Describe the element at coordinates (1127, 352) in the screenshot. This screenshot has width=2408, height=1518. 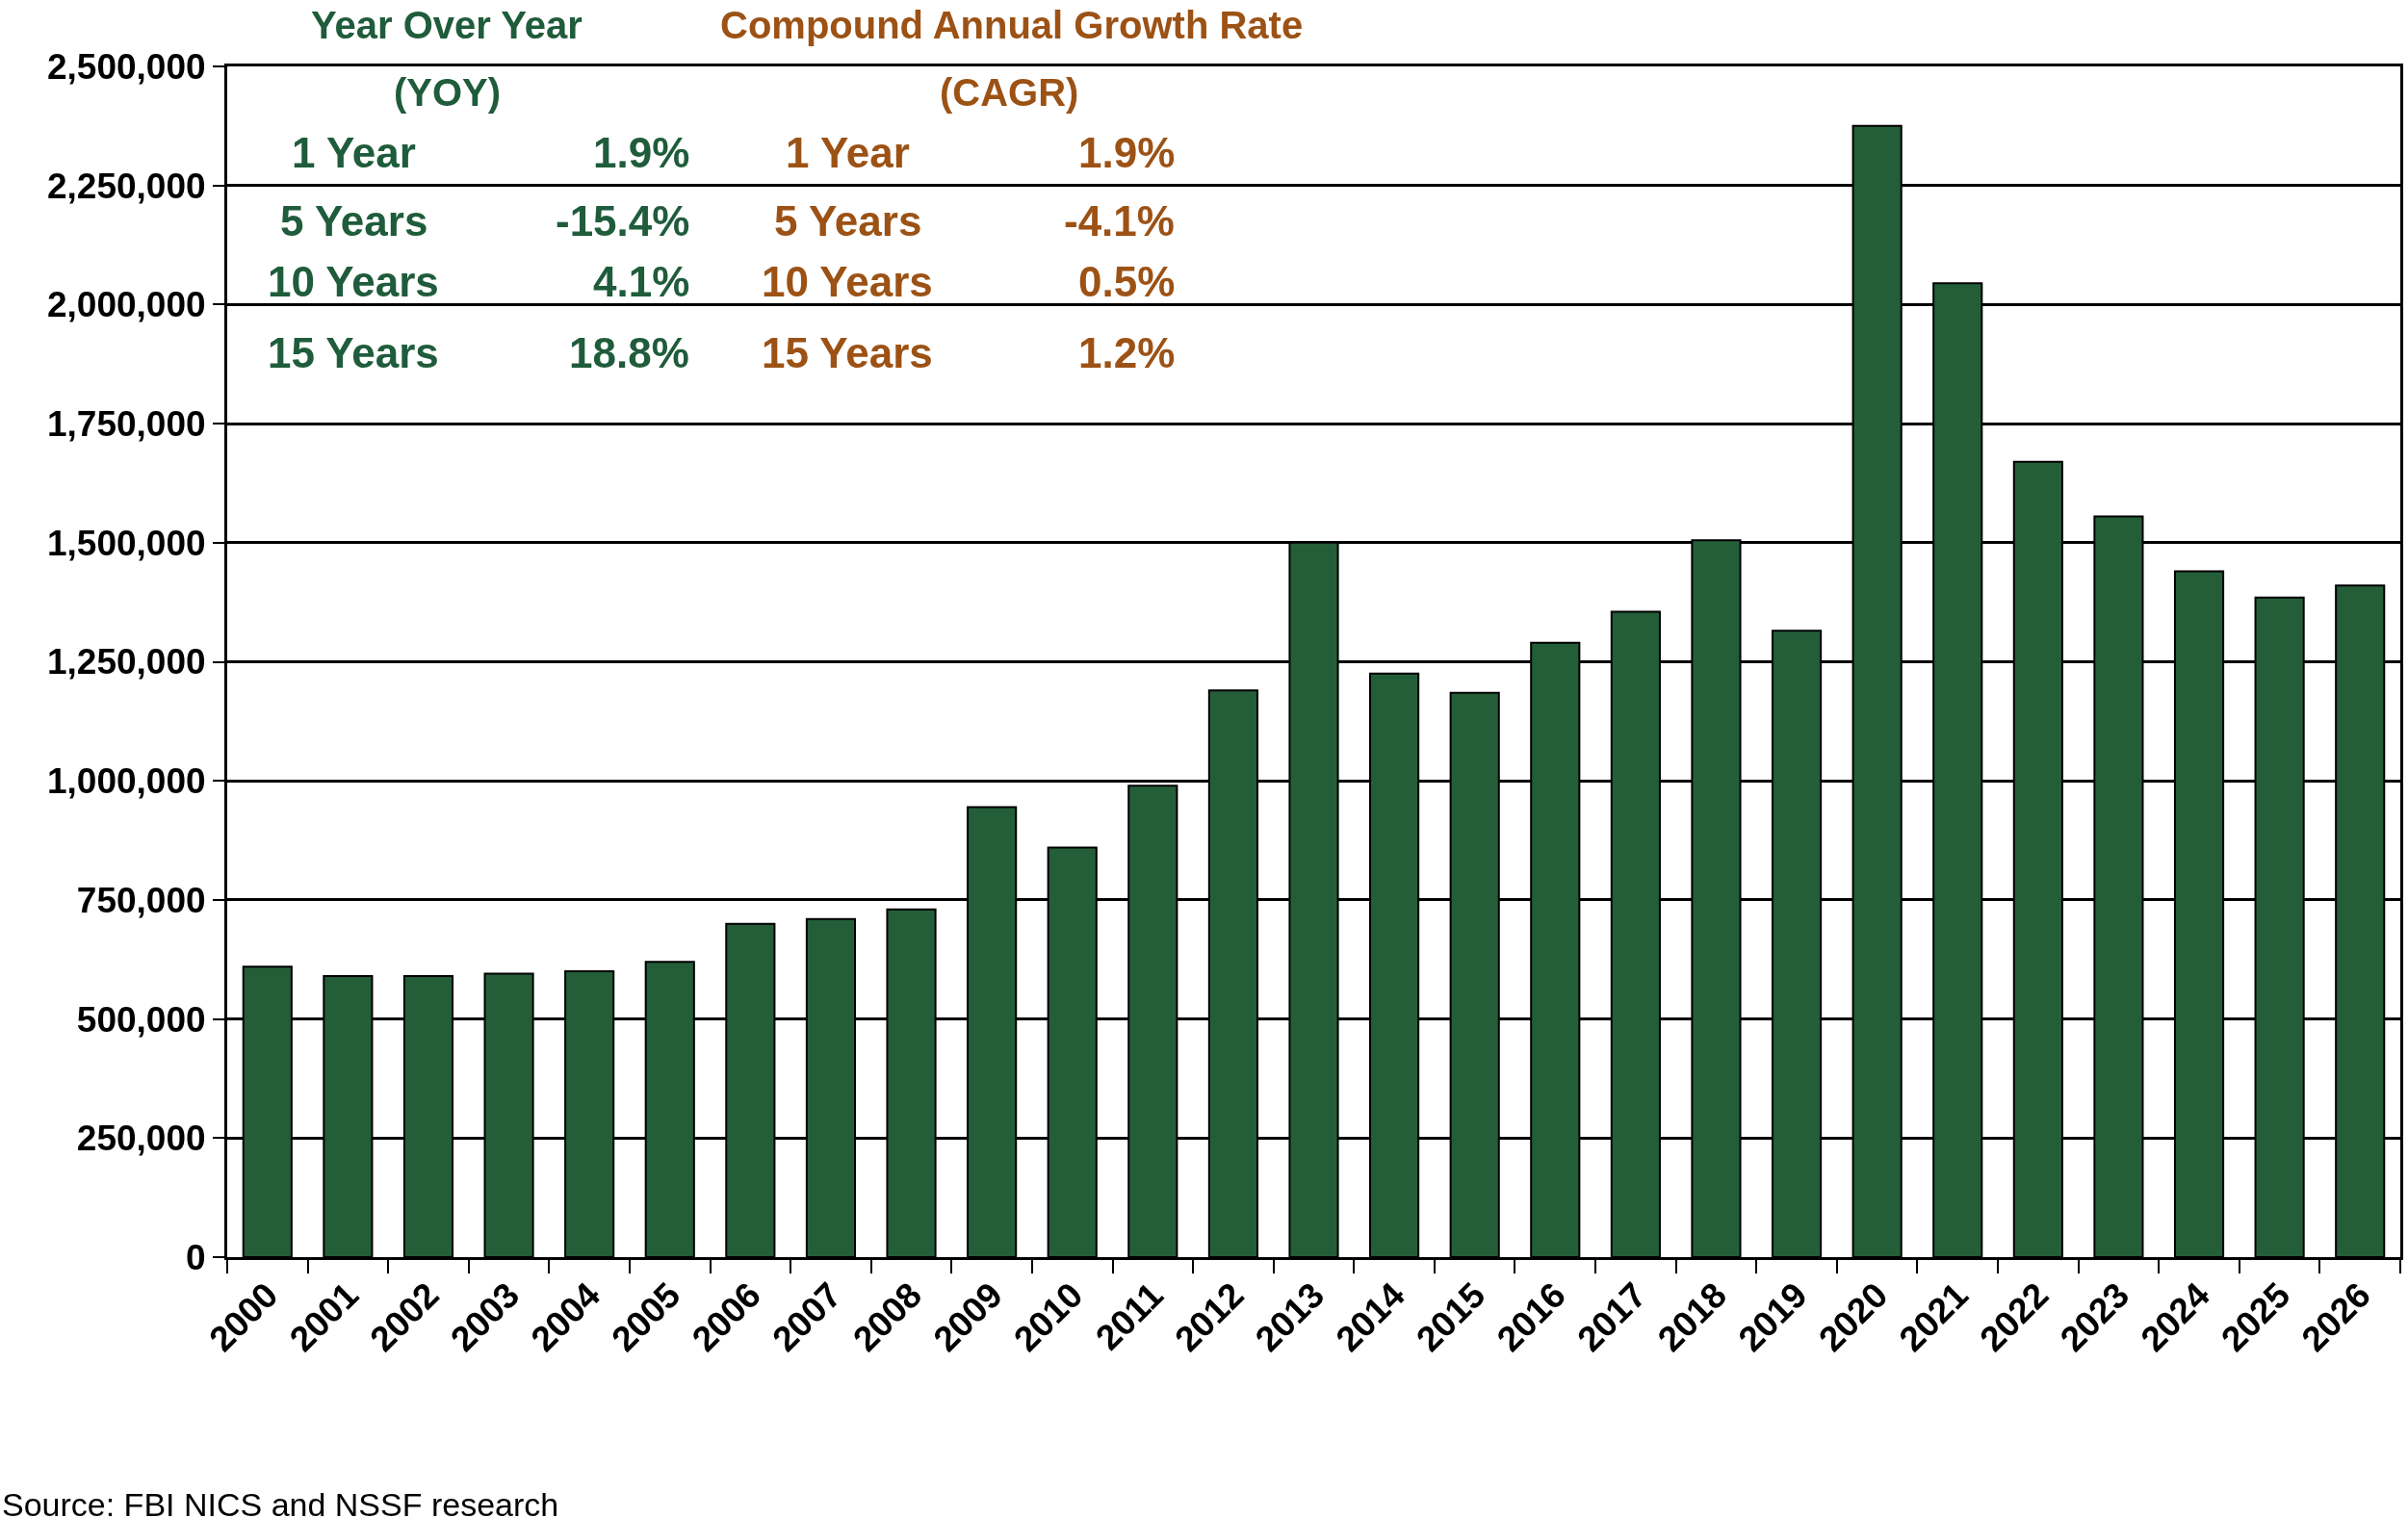
I see `annotation: 1.2%` at that location.